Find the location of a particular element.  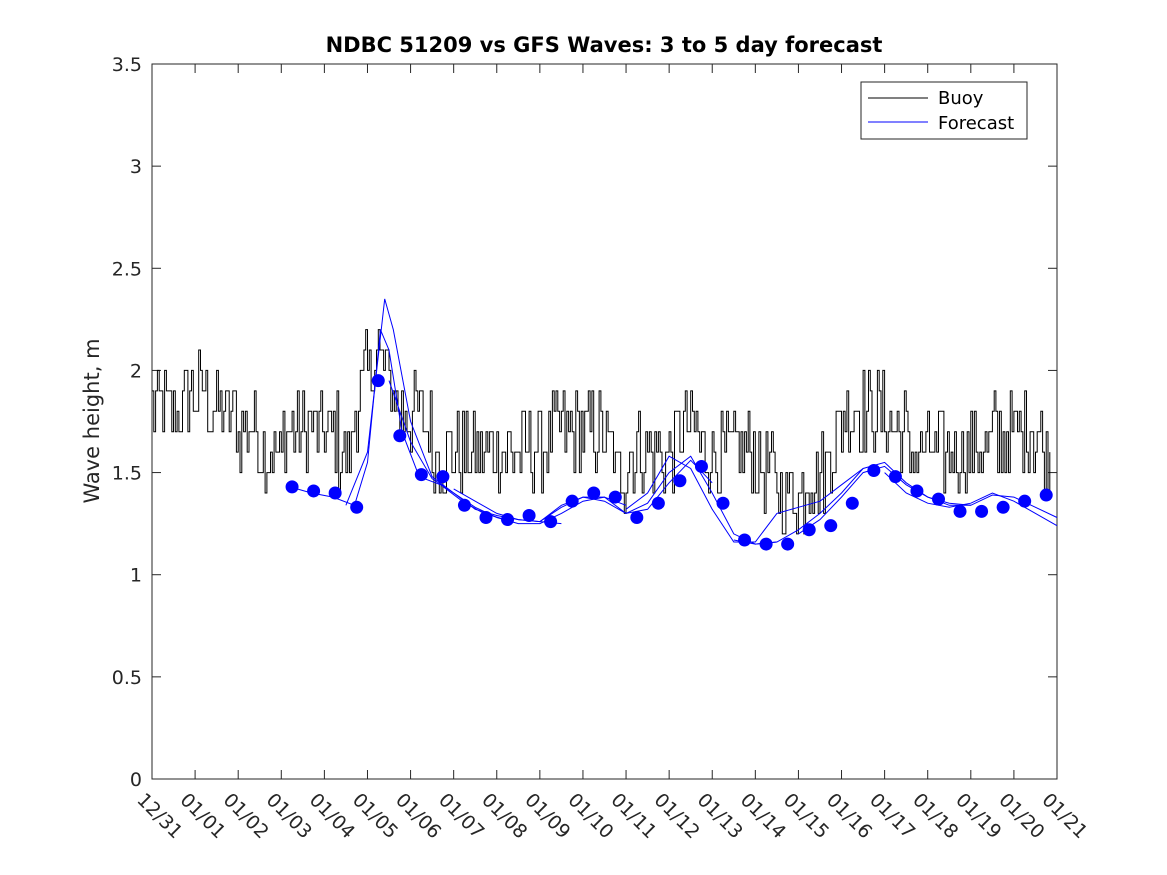

x-tick-label: 01/11 is located at coordinates (634, 816).